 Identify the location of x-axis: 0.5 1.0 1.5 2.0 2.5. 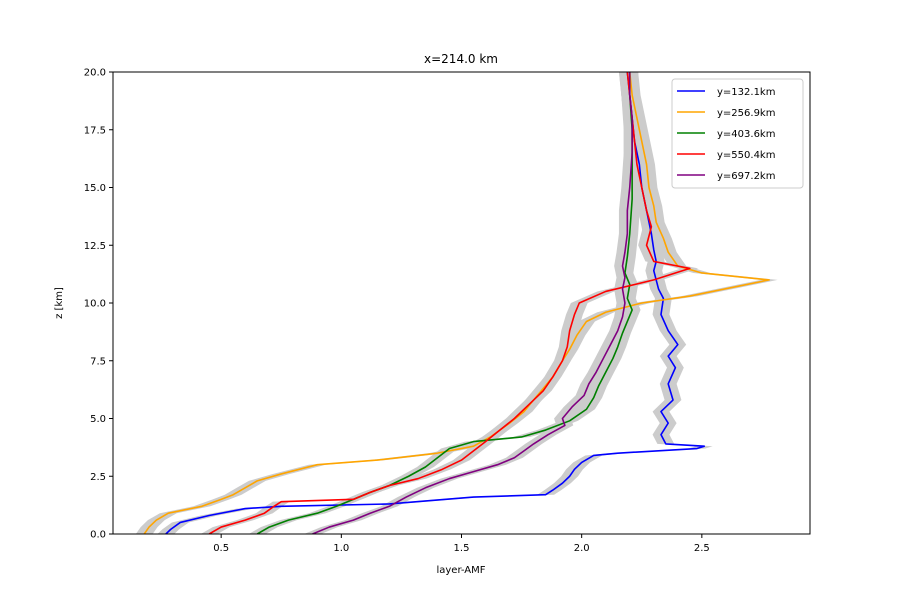
(461, 544).